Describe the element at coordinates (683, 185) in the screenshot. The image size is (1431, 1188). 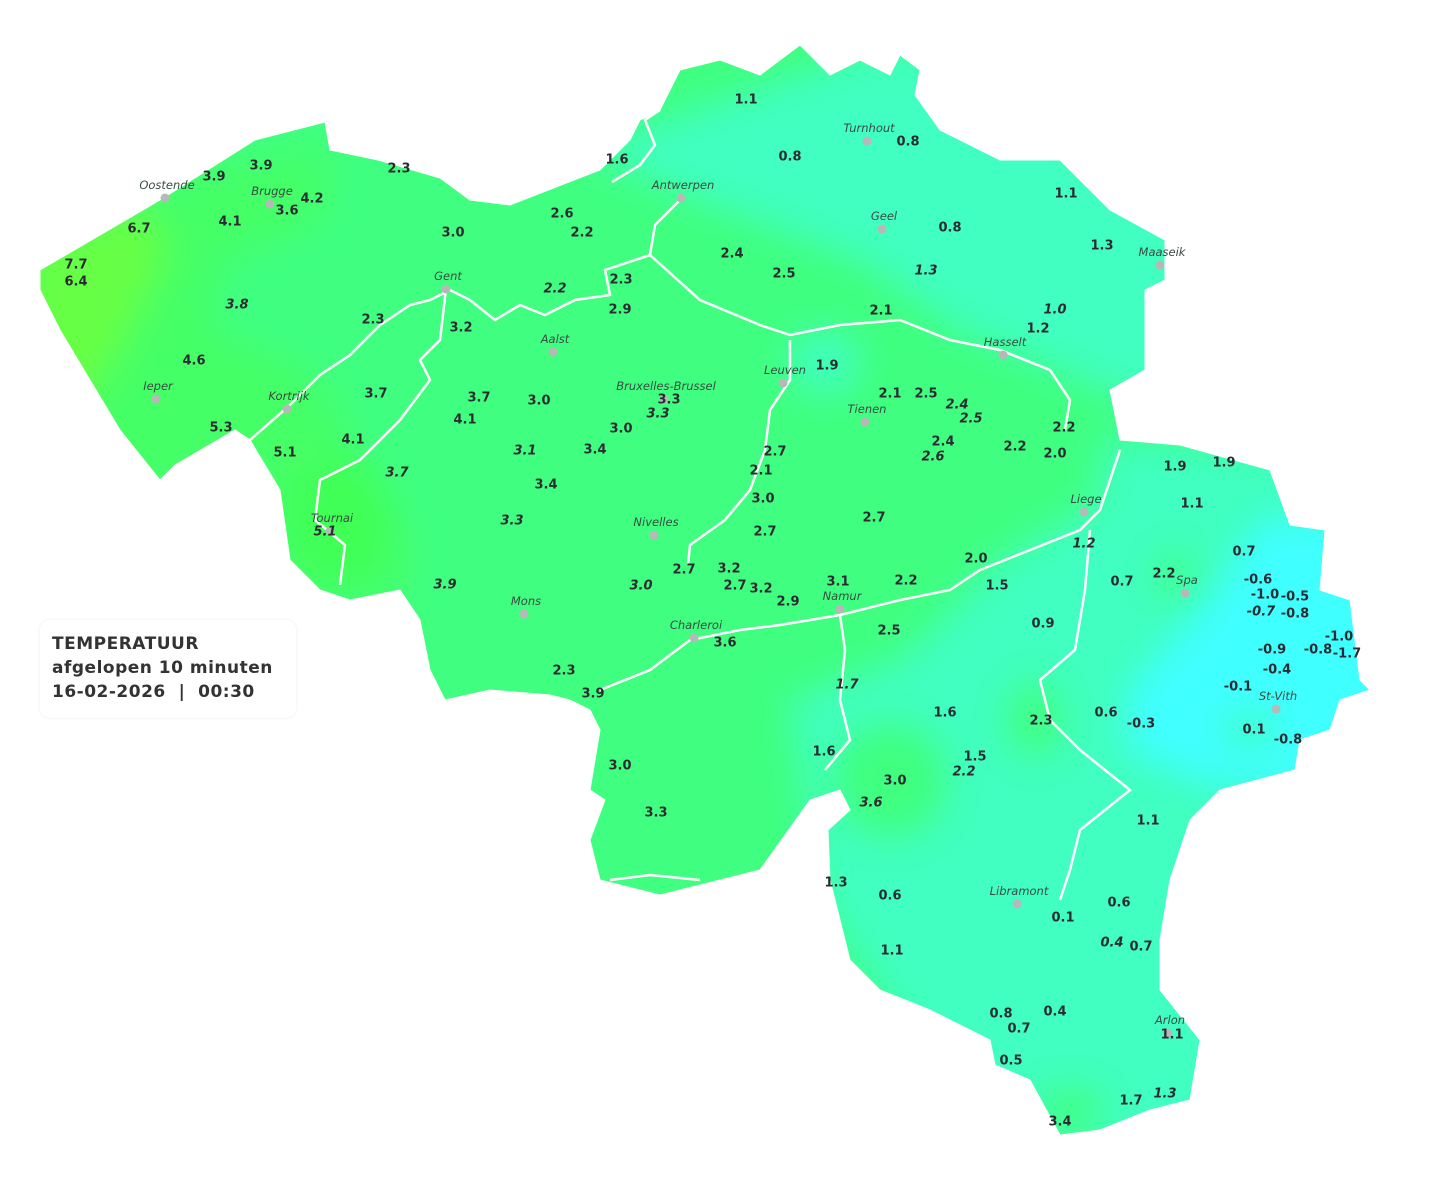
I see `city-label: Antwerpen` at that location.